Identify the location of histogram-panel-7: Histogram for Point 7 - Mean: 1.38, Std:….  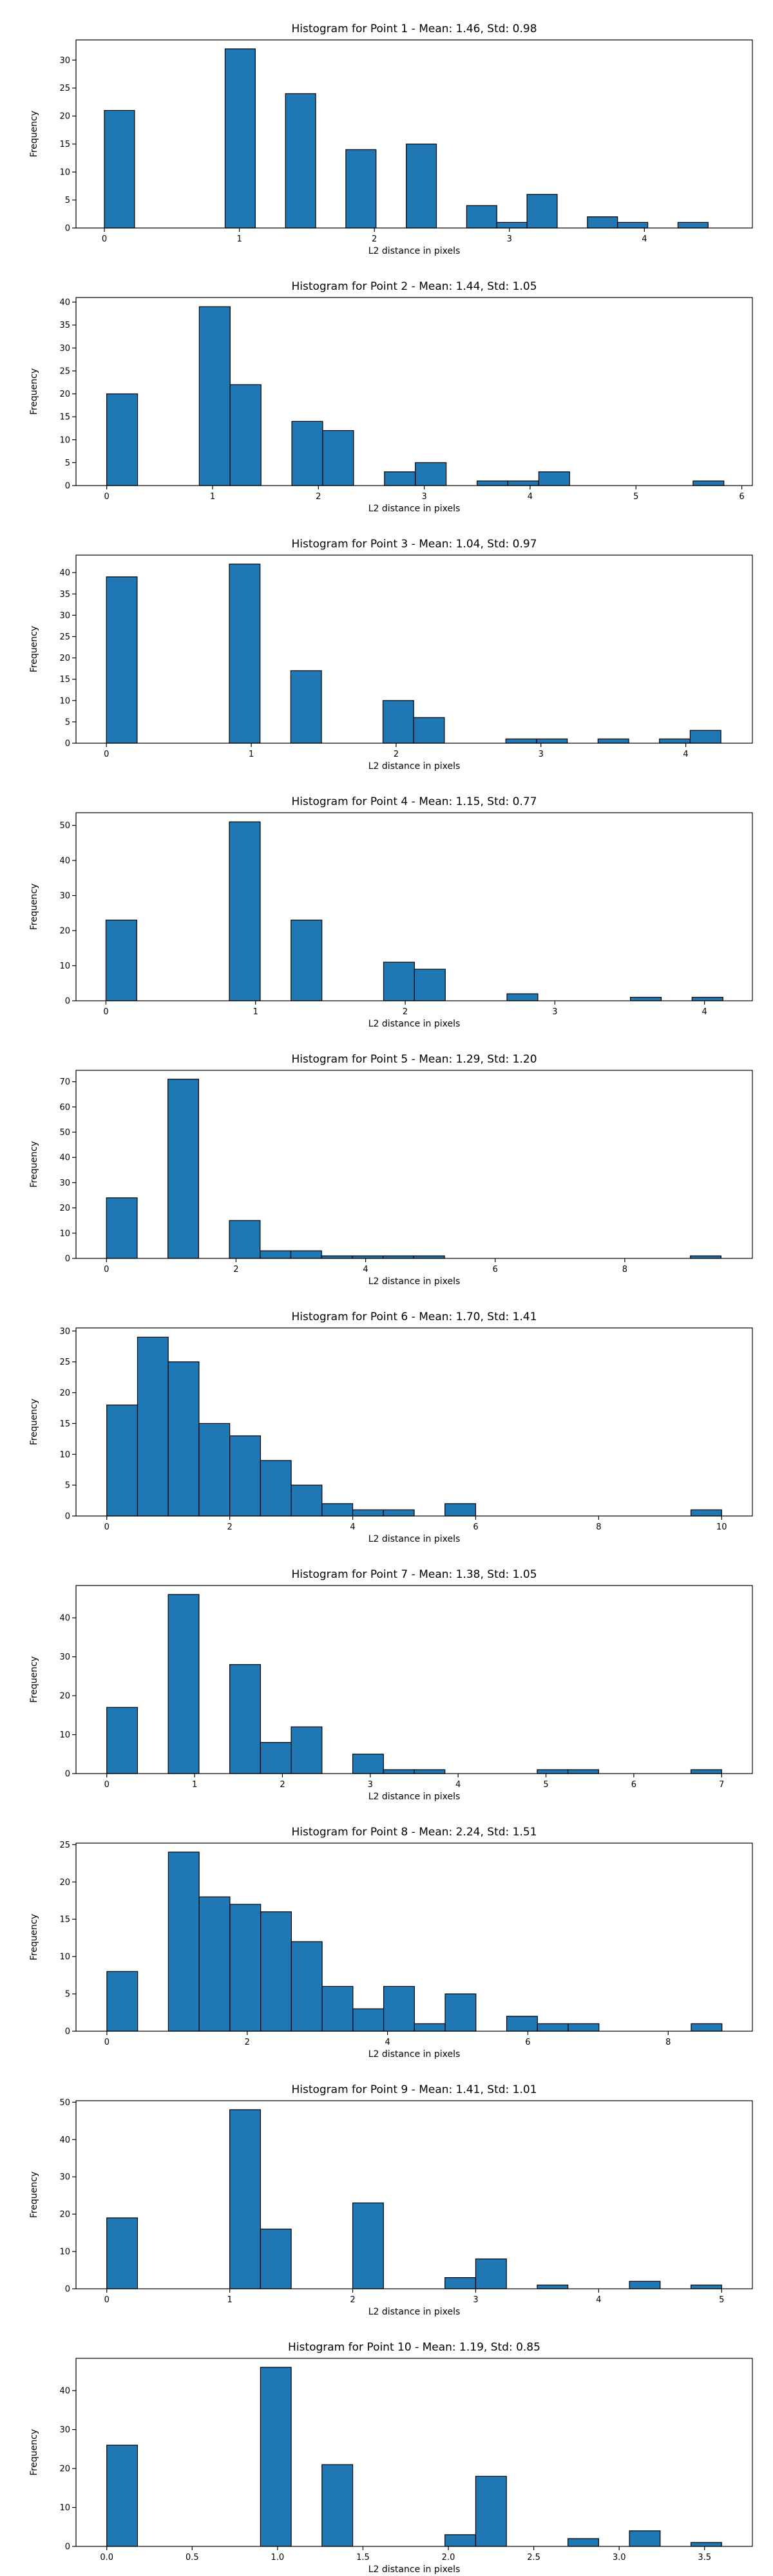
(391, 1685).